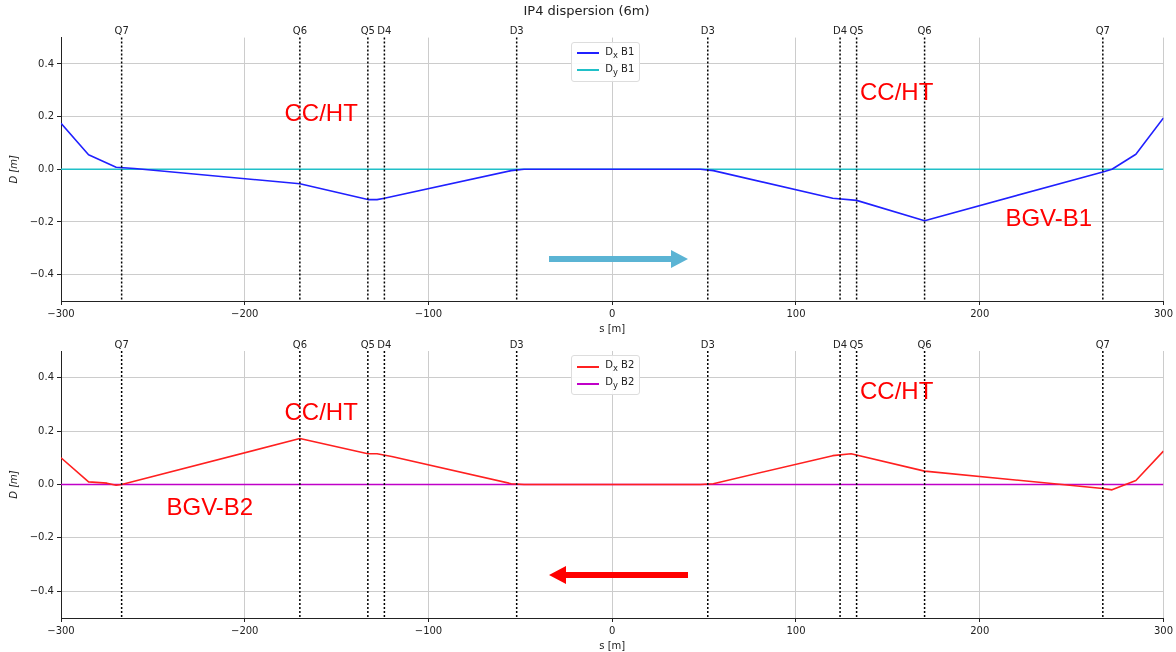 This screenshot has width=1176, height=652. What do you see at coordinates (620, 53) in the screenshot?
I see `legend-label: D$_{x}$ B1` at bounding box center [620, 53].